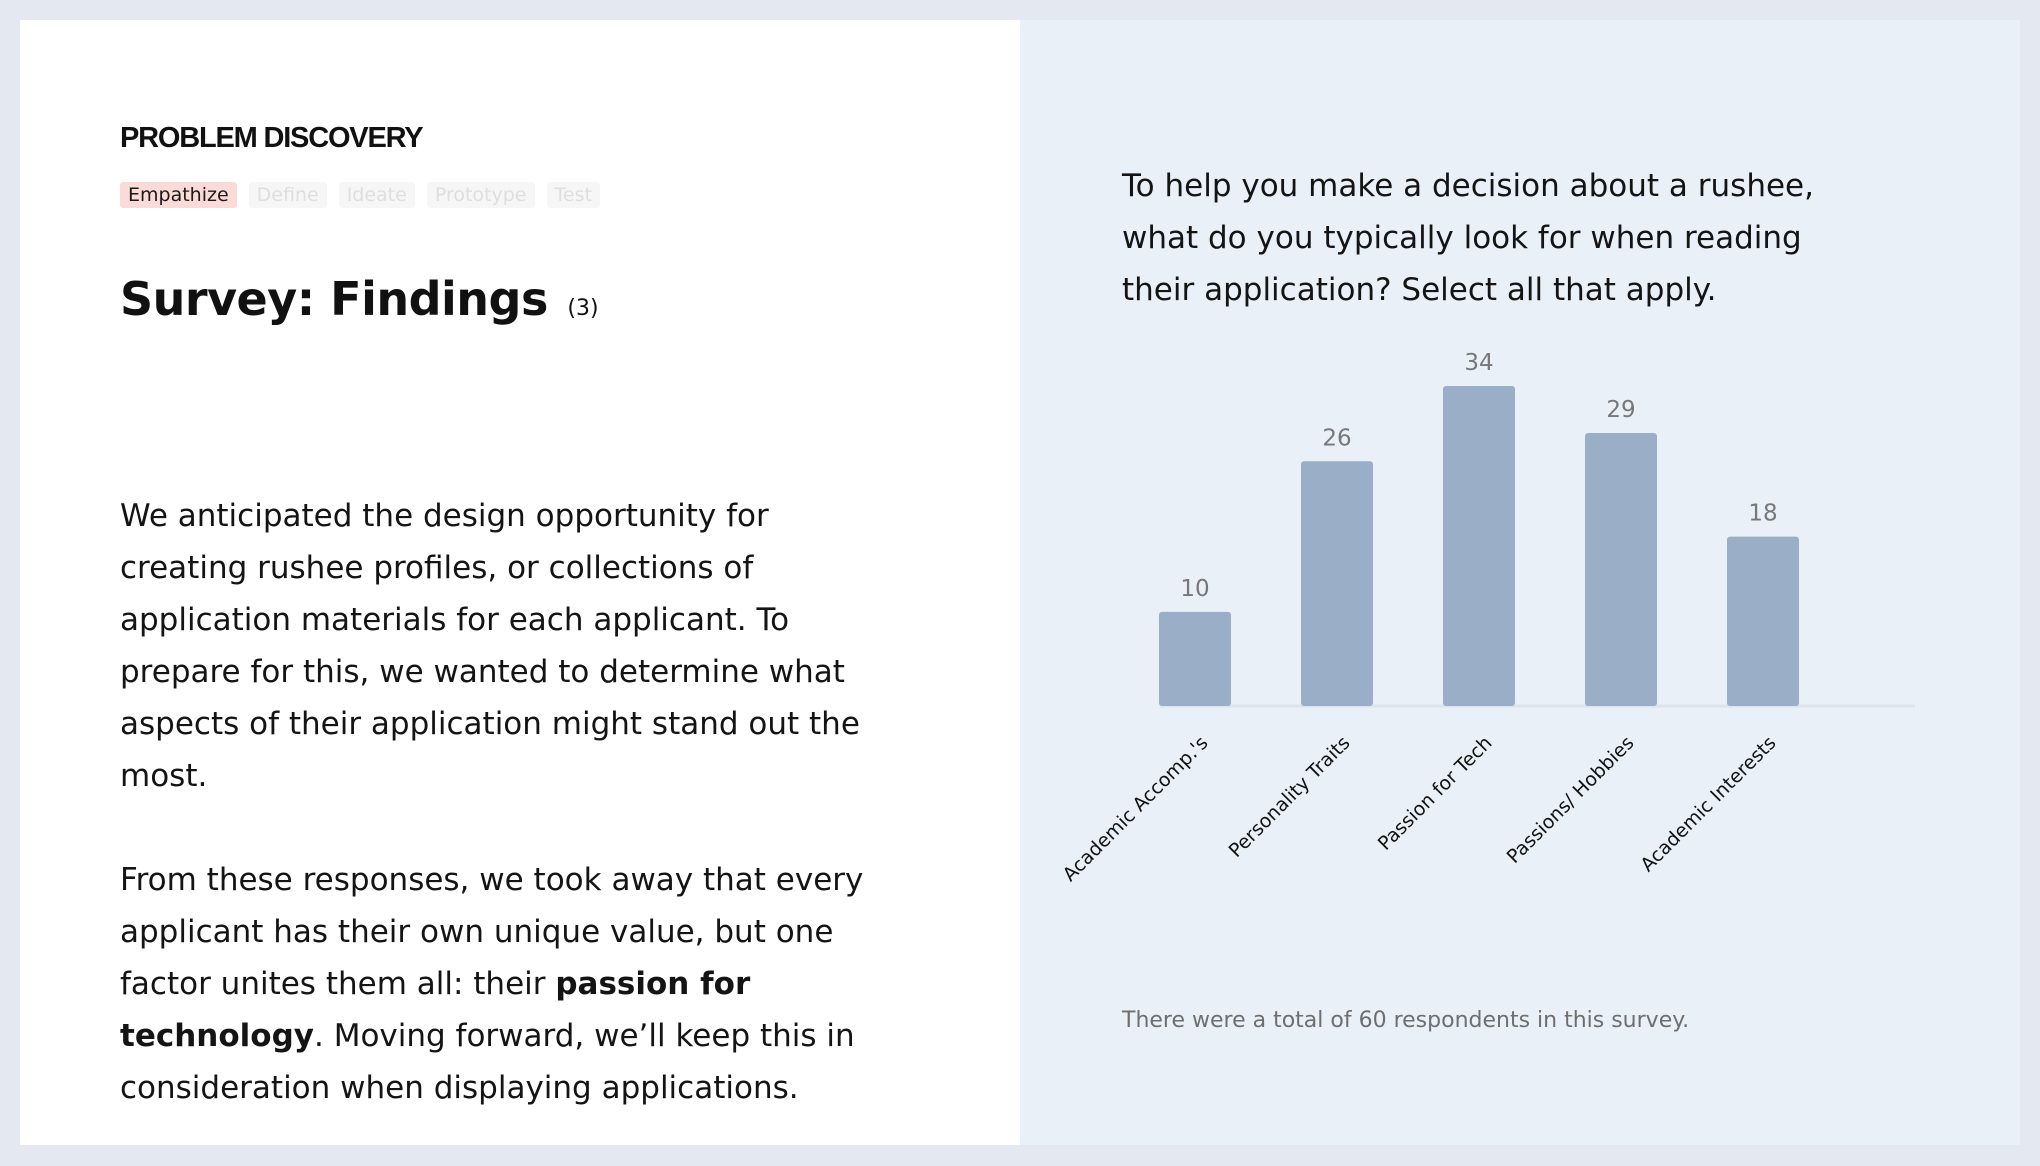 Image resolution: width=2040 pixels, height=1166 pixels. I want to click on x-tick-label-3: Passions/ Hobbies, so click(1571, 800).